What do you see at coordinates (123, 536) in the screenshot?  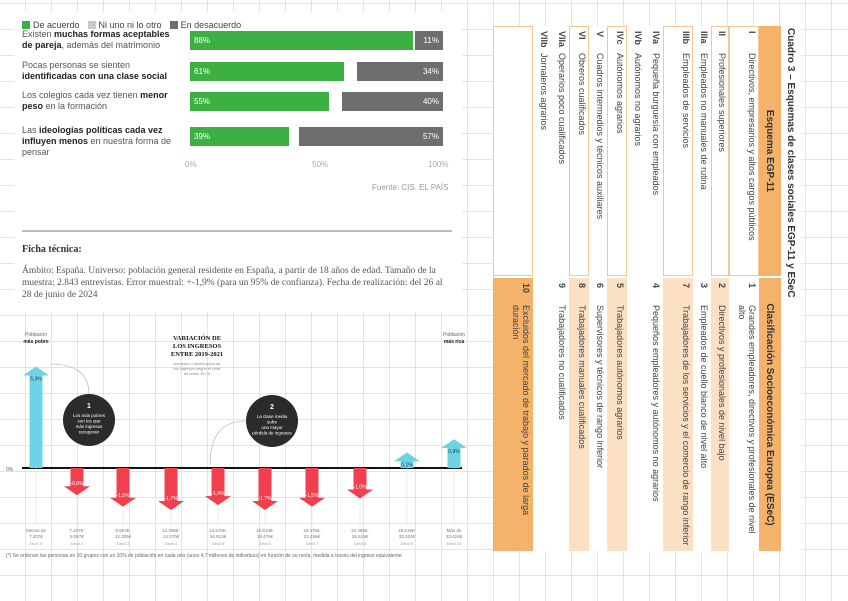 I see `category-range: 12.305€` at bounding box center [123, 536].